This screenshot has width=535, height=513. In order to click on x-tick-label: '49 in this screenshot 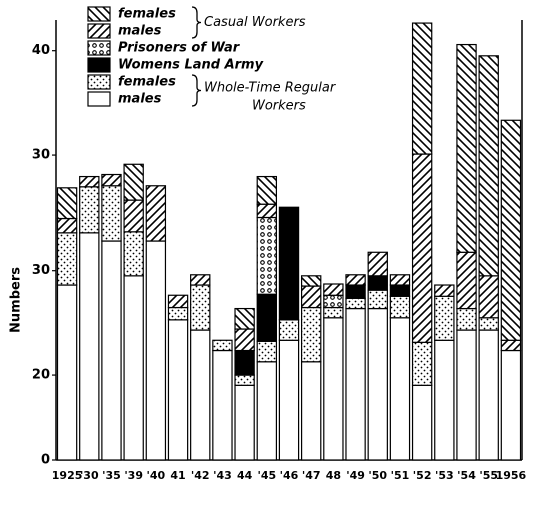, I will do `click(355, 475)`.